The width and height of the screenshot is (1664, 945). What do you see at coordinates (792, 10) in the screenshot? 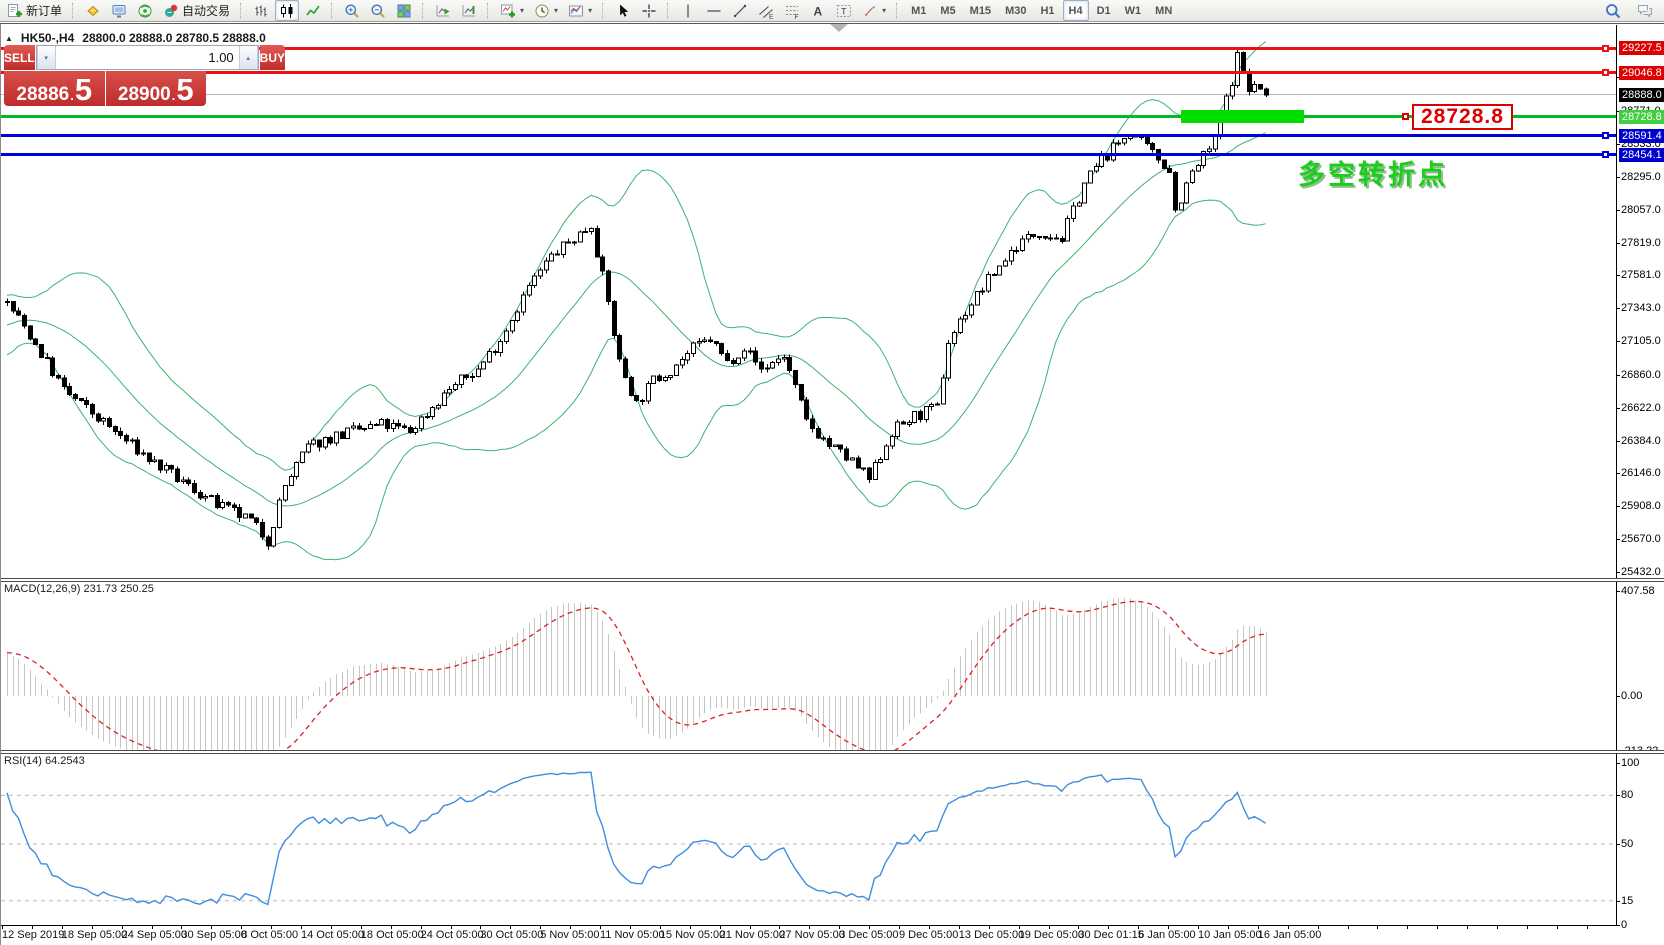
I see `fibonacci-button: F` at bounding box center [792, 10].